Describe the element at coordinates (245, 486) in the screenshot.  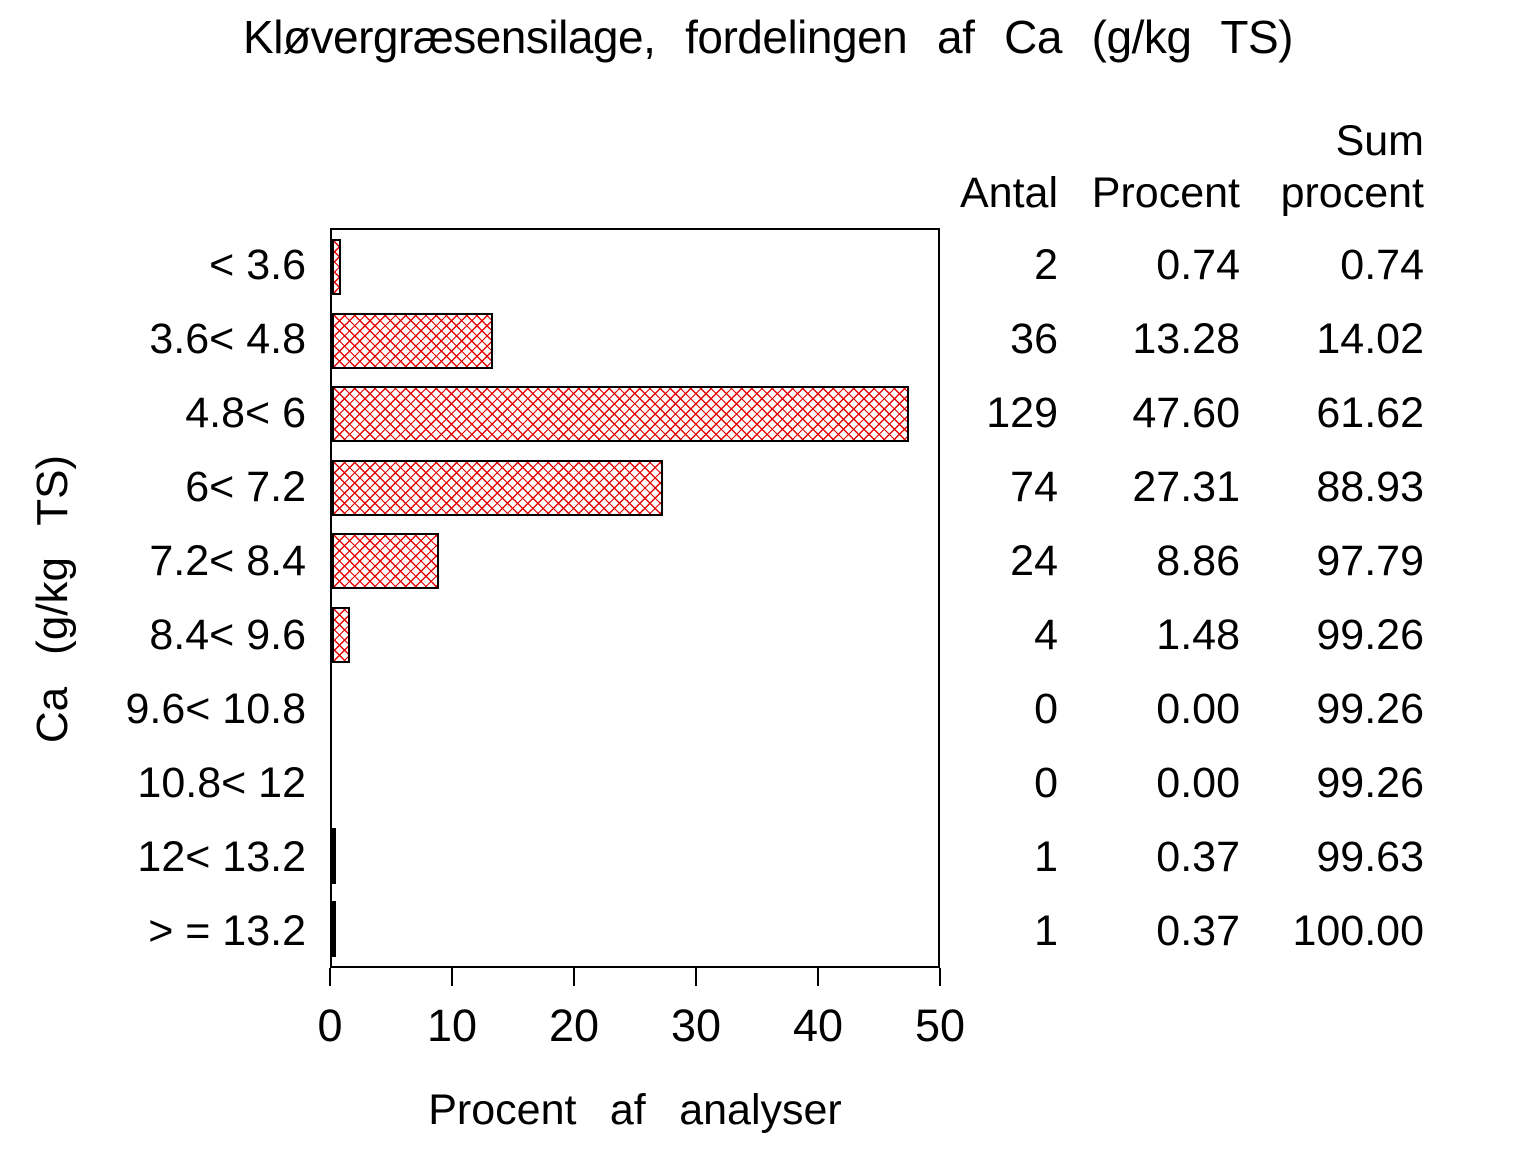
I see `category-label: 6< 7.2` at that location.